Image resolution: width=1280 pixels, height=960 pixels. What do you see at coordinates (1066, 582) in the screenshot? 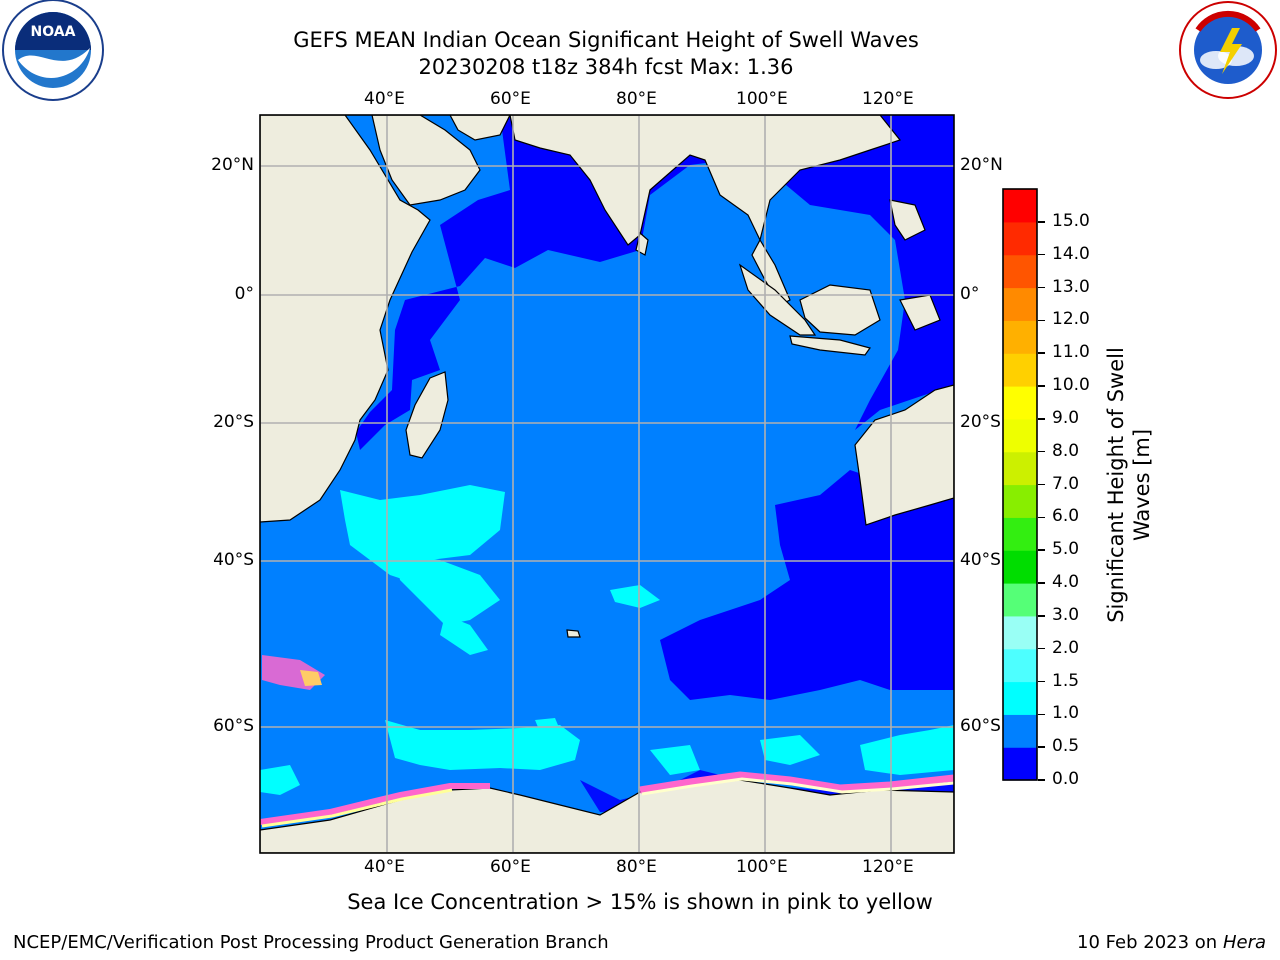
I see `colorbar-tick-label: 4.0` at bounding box center [1066, 582].